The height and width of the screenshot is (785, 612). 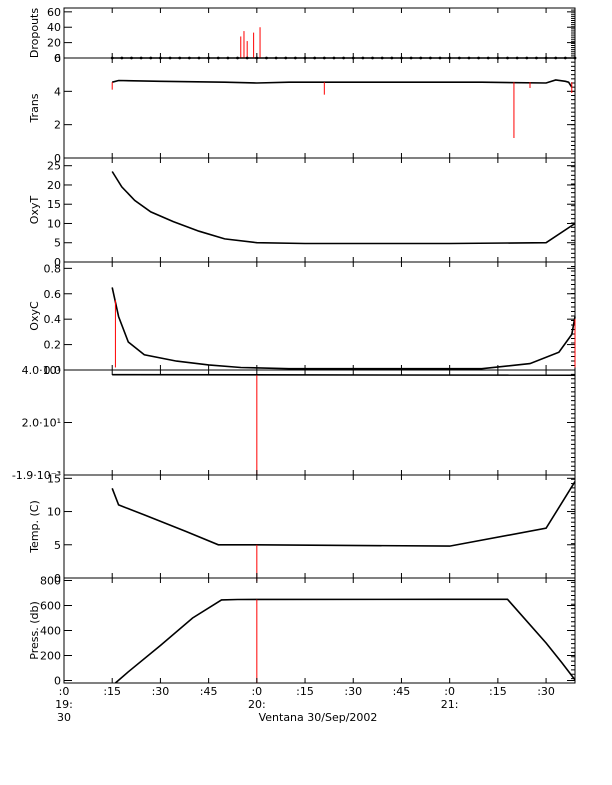 I want to click on y-tick-label: 25, so click(x=54, y=166).